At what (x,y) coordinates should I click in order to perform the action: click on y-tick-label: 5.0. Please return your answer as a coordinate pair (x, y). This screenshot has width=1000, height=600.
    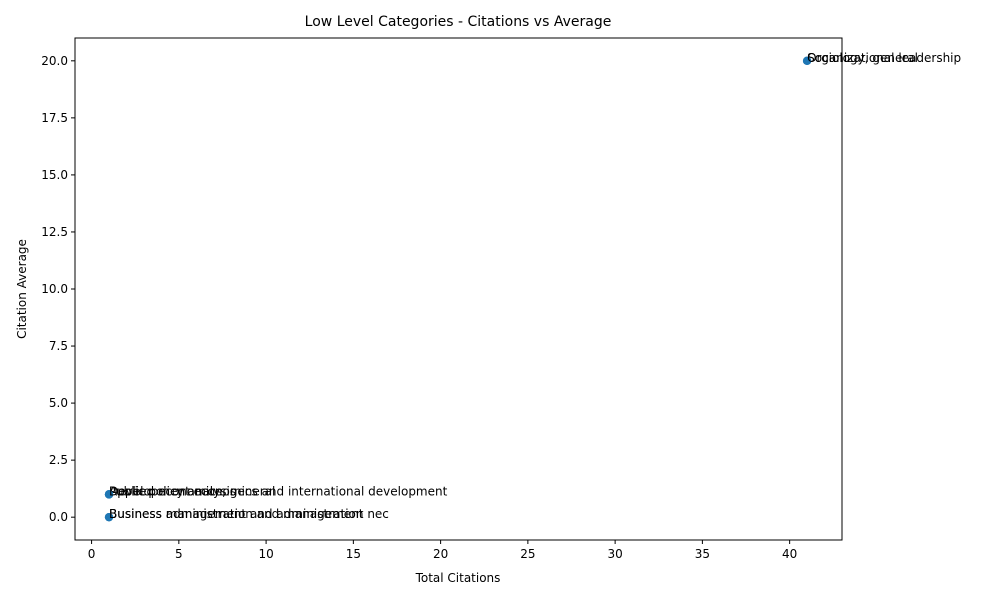
    Looking at the image, I should click on (58, 403).